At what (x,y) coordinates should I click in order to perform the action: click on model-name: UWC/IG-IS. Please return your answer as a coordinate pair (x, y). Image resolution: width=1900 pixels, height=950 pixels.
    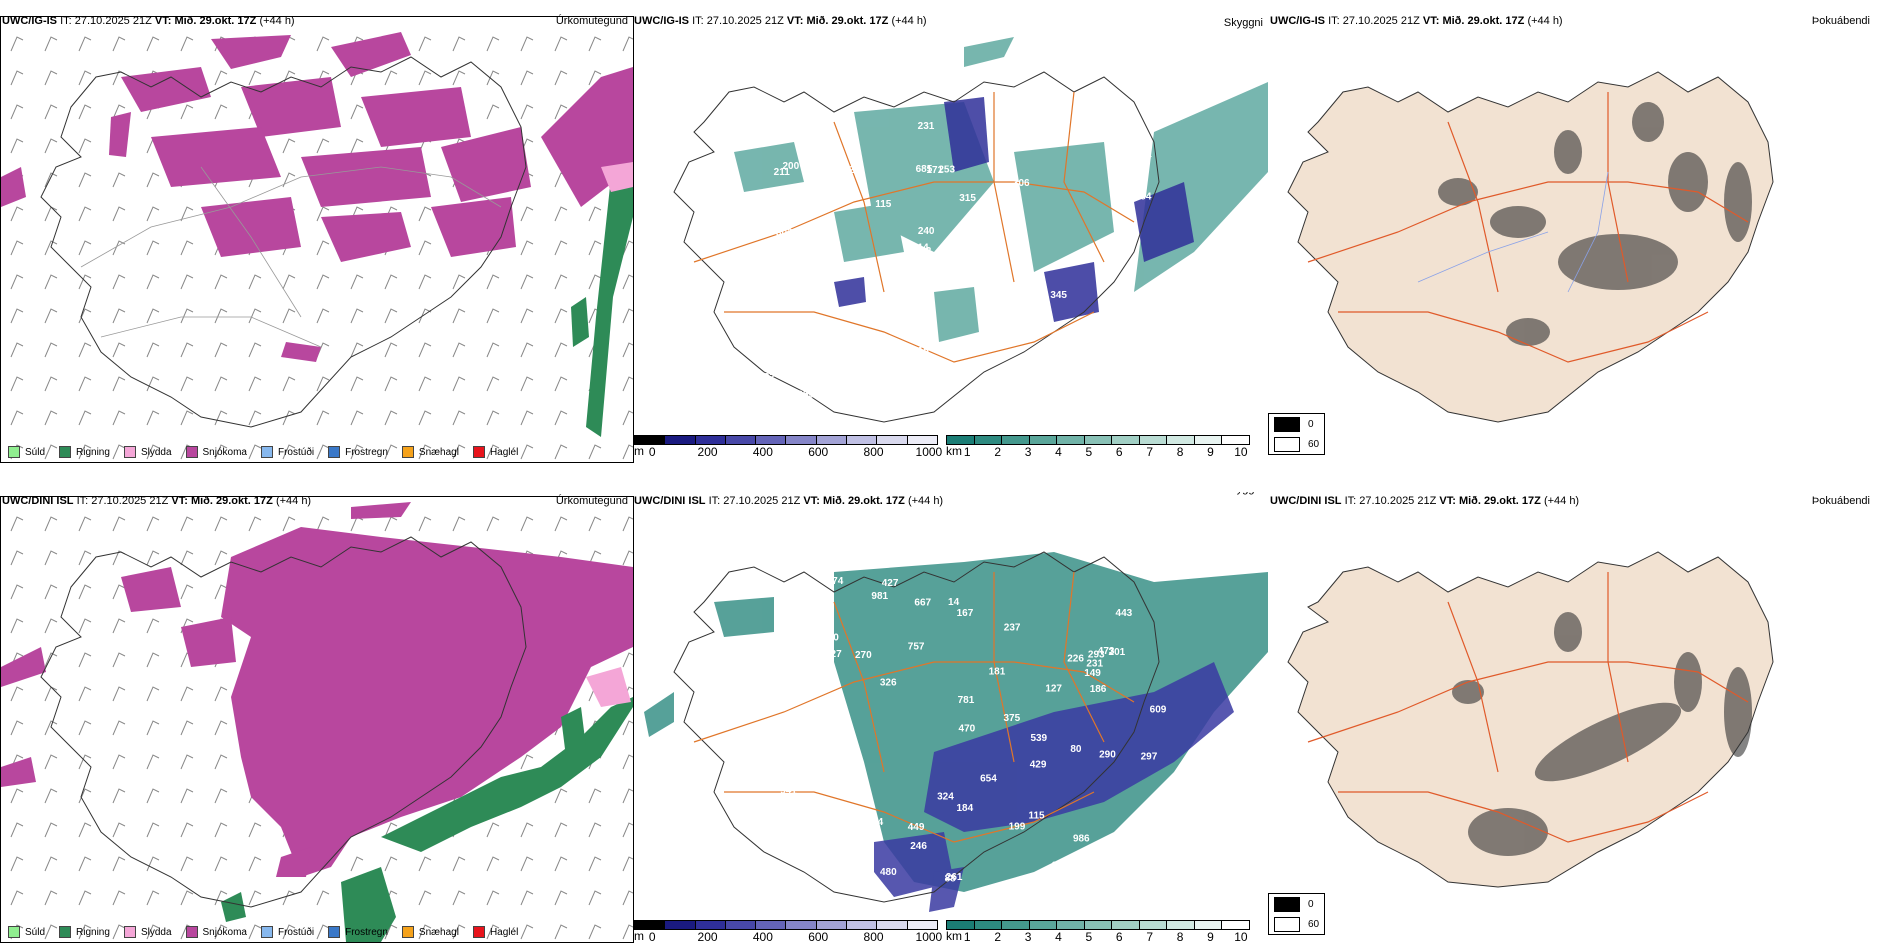
    Looking at the image, I should click on (1297, 21).